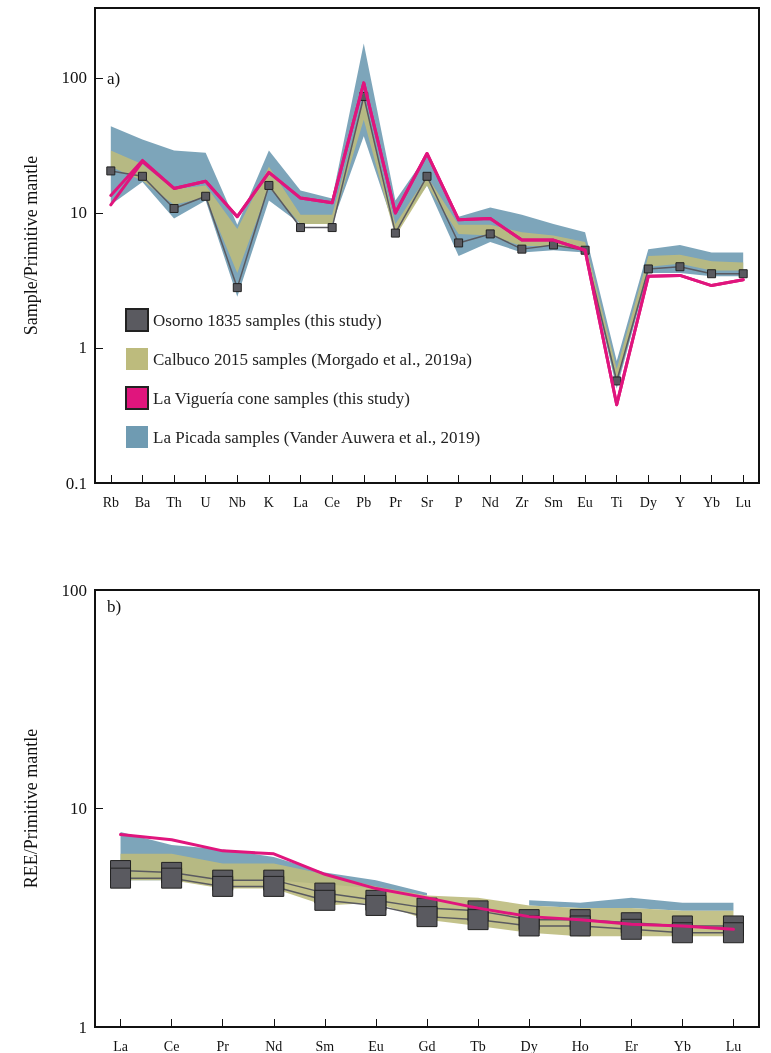 The width and height of the screenshot is (771, 1053). What do you see at coordinates (580, 1045) in the screenshot?
I see `x-tick-label: Ho` at bounding box center [580, 1045].